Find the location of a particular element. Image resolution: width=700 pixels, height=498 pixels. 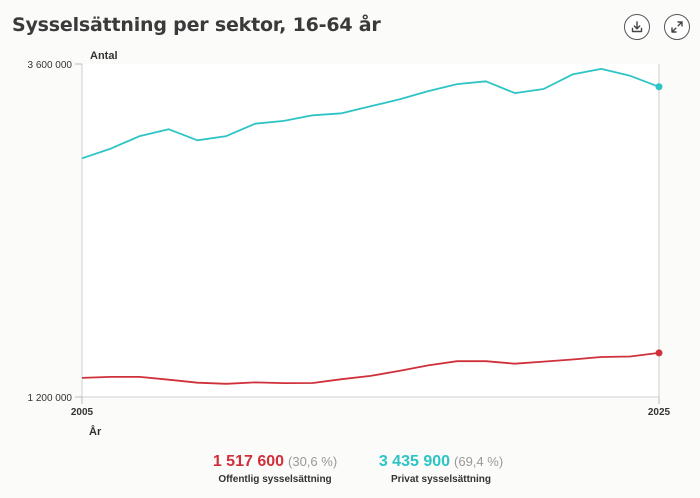

public-value: 1 517 600 is located at coordinates (248, 461).